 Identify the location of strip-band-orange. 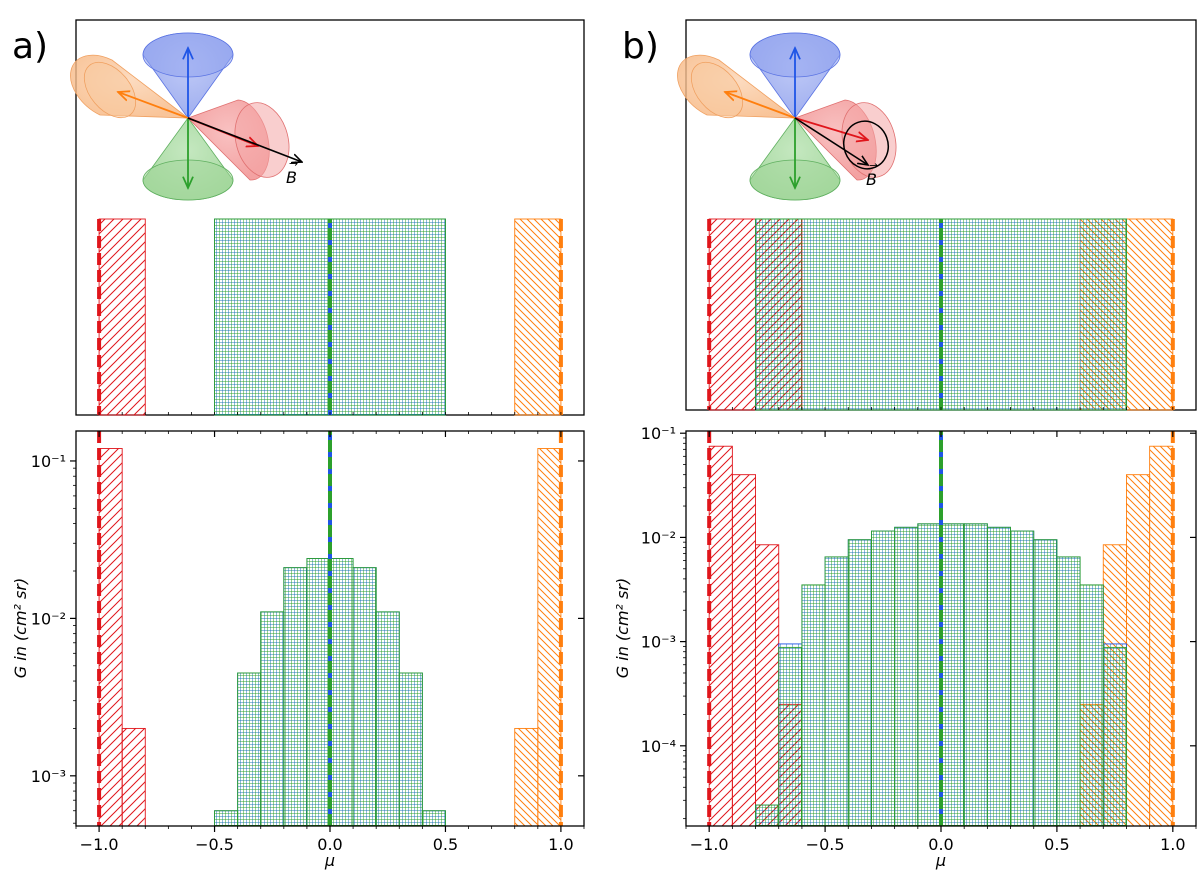
(538, 317).